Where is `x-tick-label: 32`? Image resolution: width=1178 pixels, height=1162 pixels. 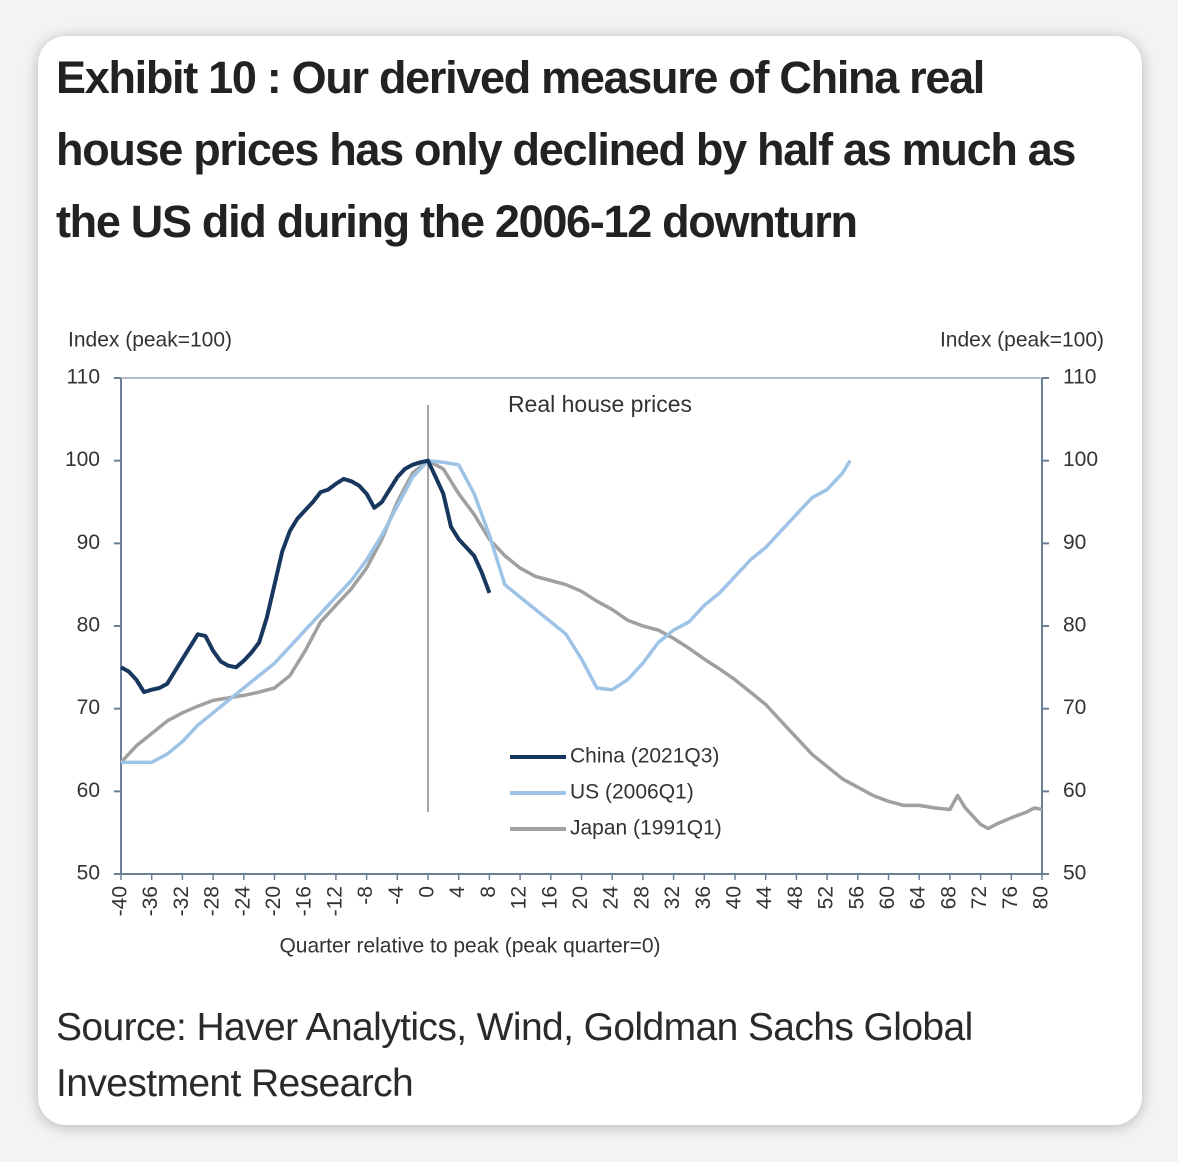
x-tick-label: 32 is located at coordinates (672, 897).